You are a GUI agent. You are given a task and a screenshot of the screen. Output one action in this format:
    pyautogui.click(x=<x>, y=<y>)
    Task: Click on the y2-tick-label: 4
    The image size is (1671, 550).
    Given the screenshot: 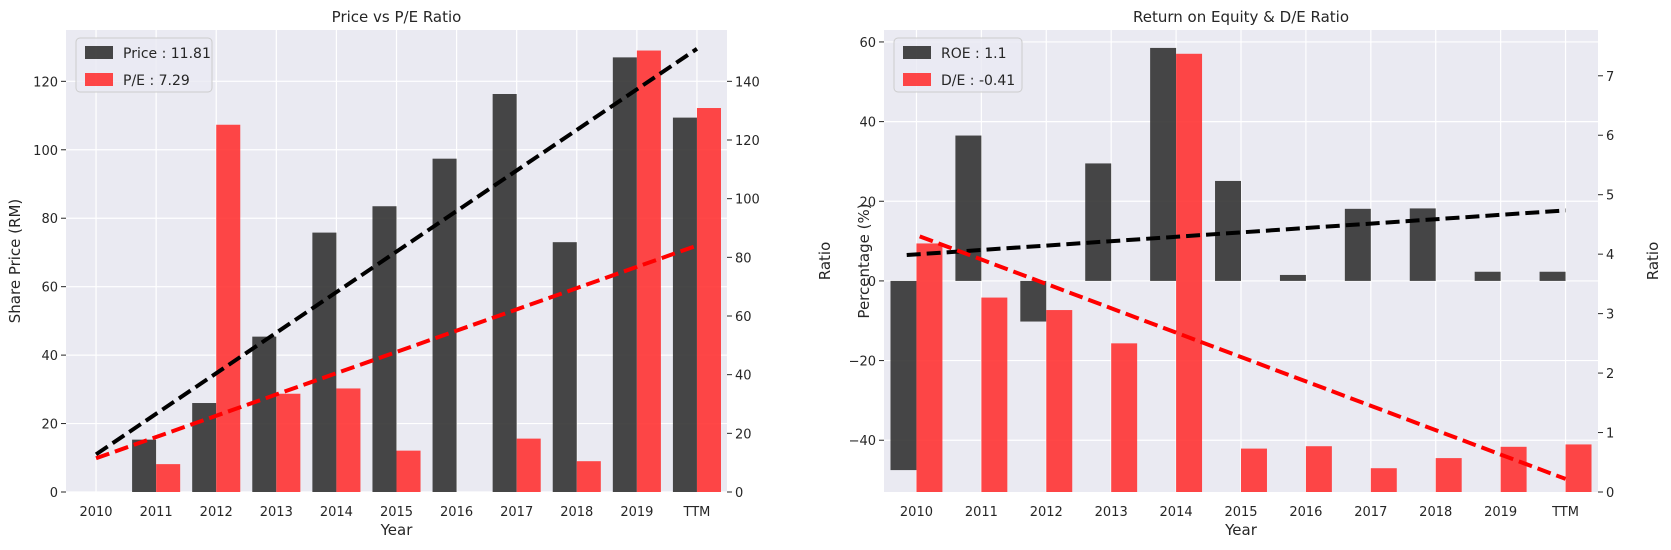 What is the action you would take?
    pyautogui.click(x=1610, y=255)
    